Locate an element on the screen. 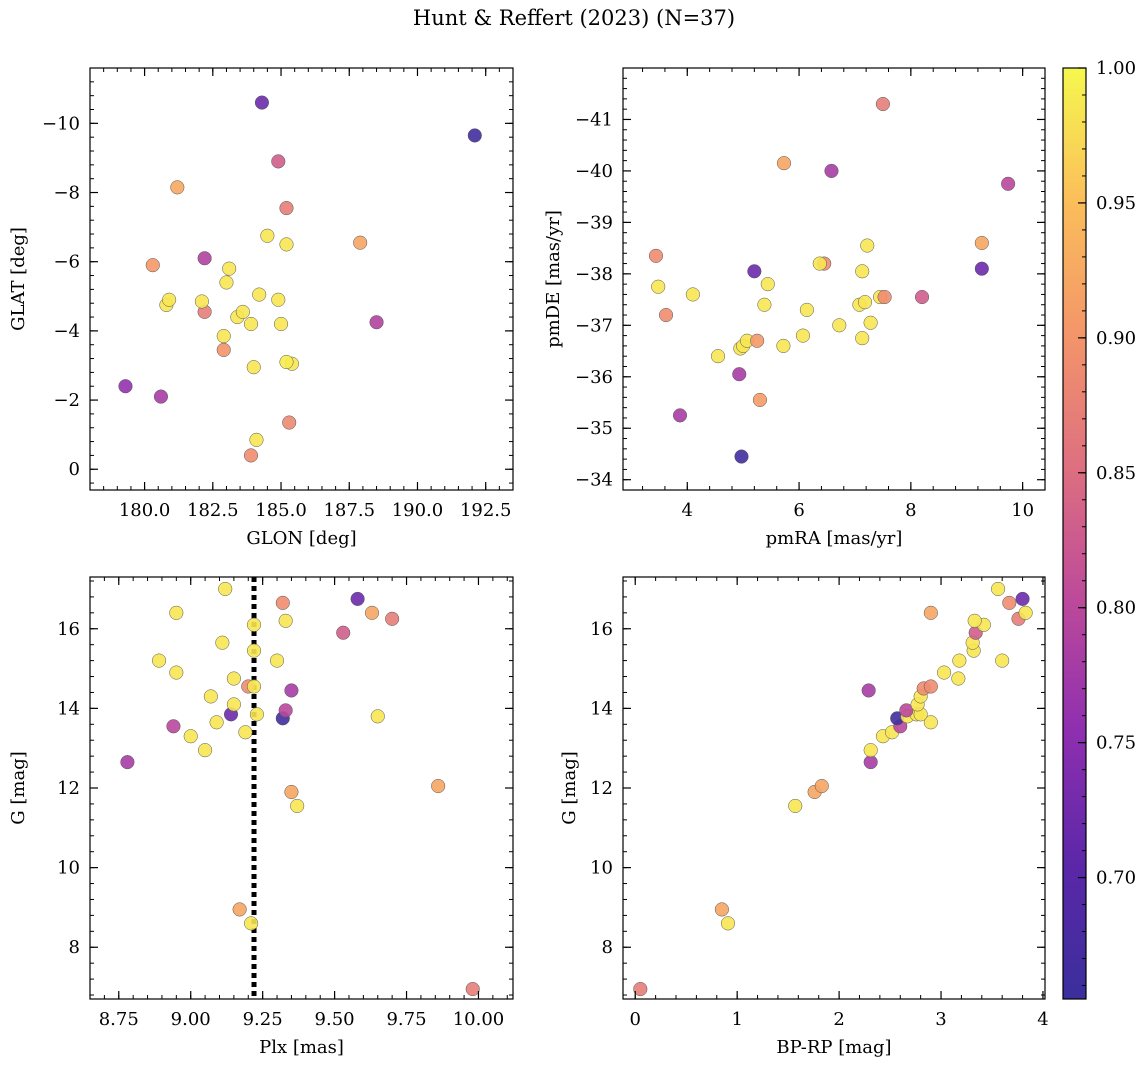 This screenshot has height=1067, width=1148. x-tick-label: 4 is located at coordinates (687, 510).